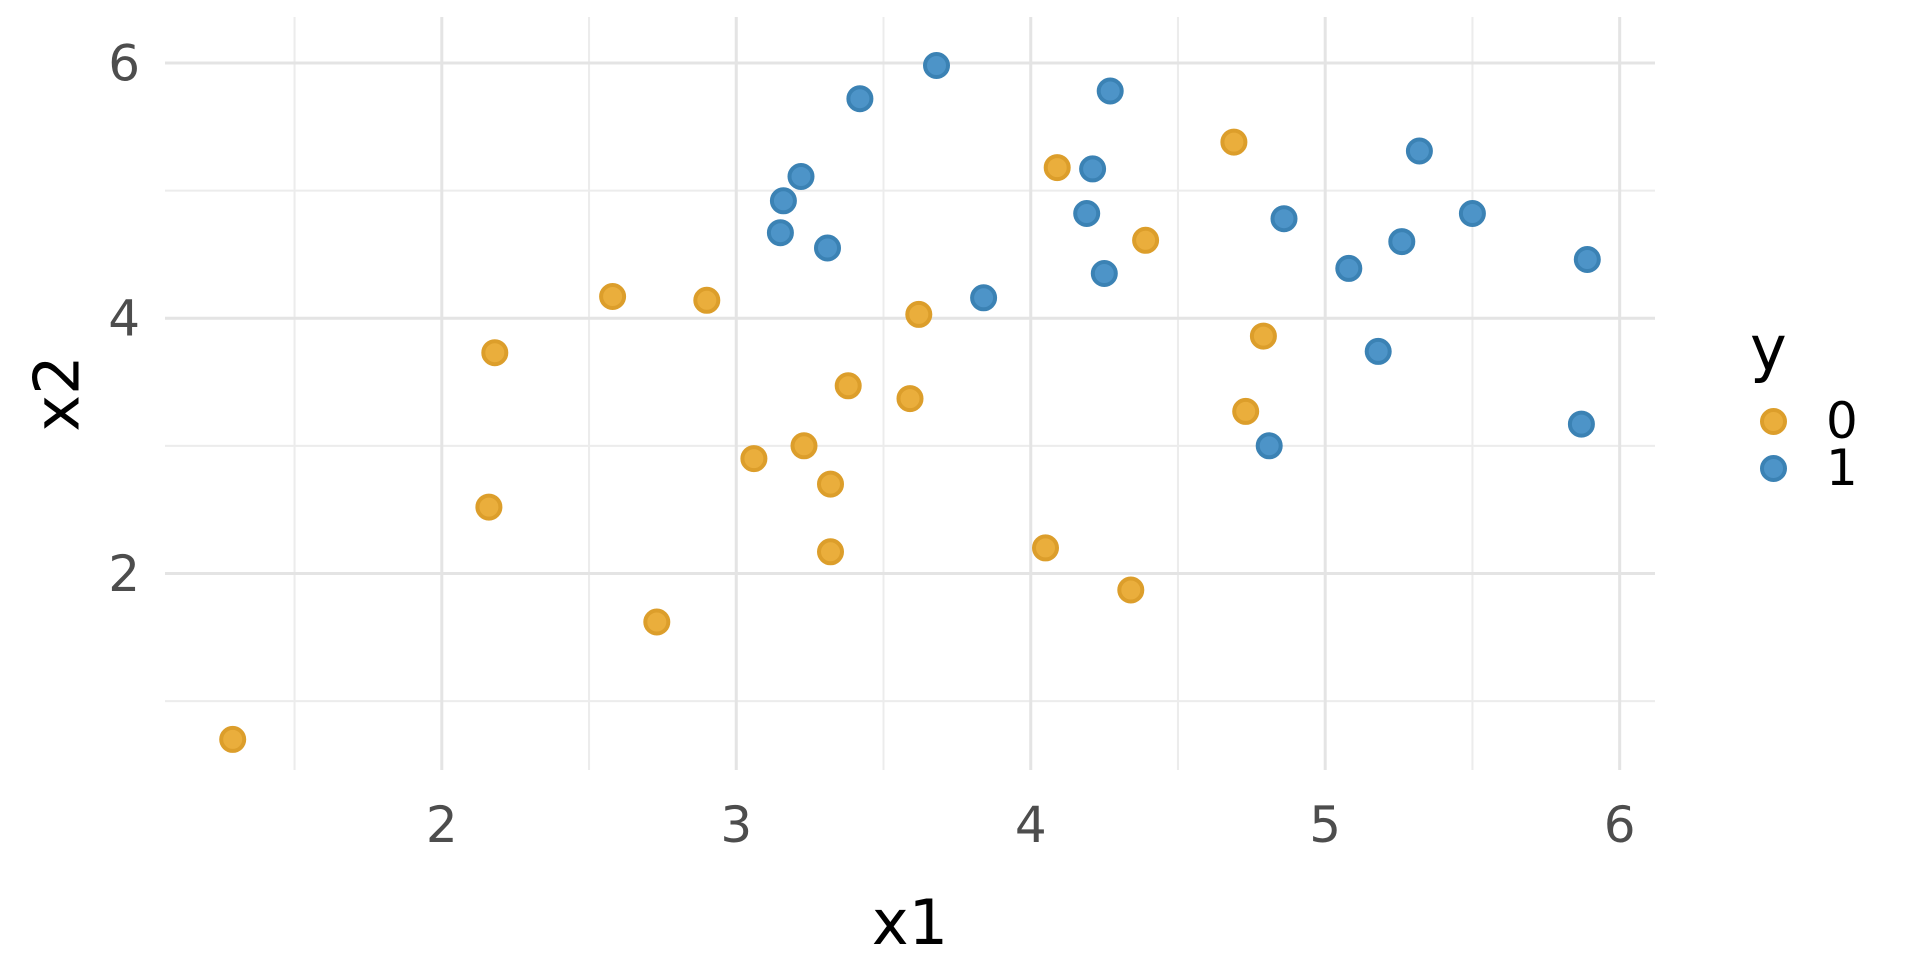 The image size is (1920, 960). What do you see at coordinates (57, 393) in the screenshot?
I see `y-axis-title: x2` at bounding box center [57, 393].